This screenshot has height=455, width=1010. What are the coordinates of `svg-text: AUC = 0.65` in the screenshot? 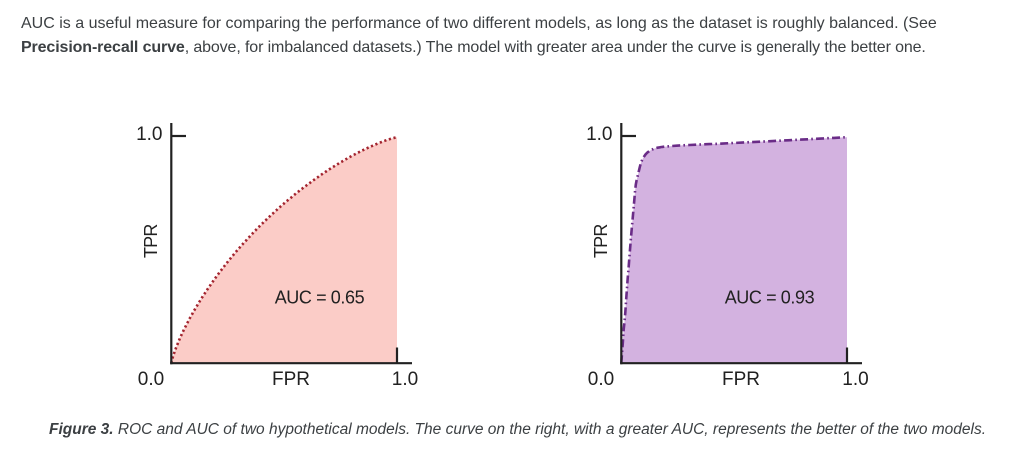 It's located at (320, 297).